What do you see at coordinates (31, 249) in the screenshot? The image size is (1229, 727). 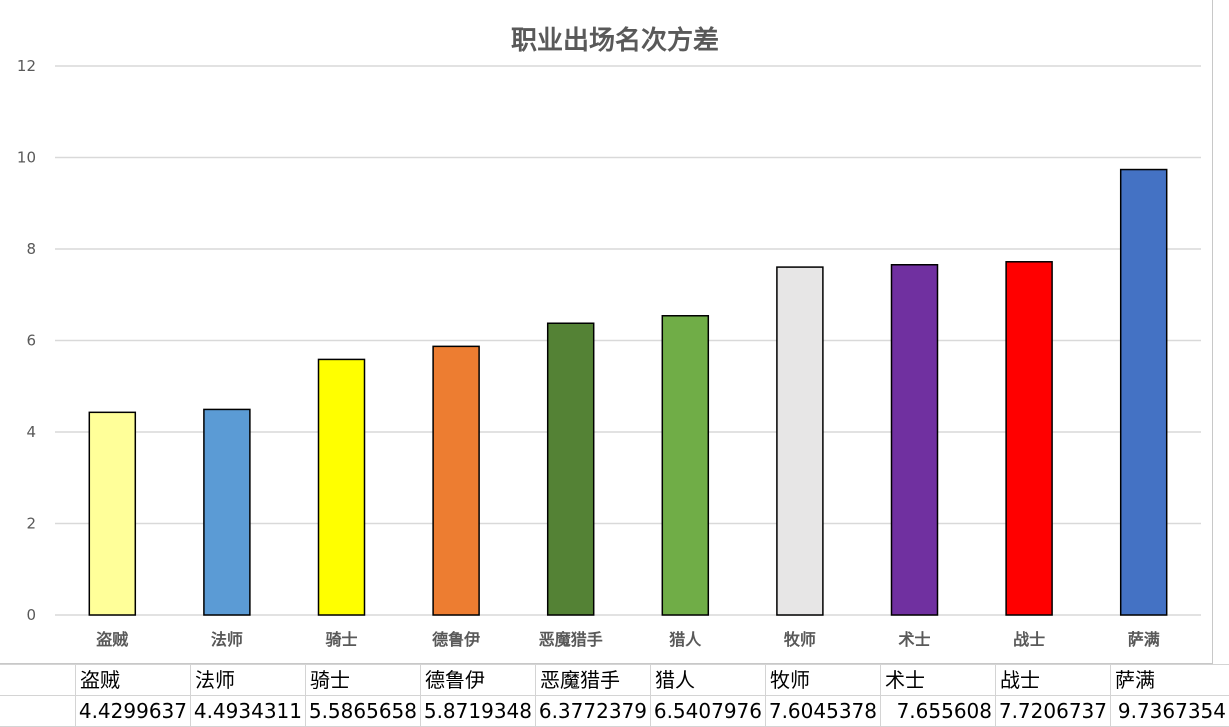 I see `y-tick-label: 8` at bounding box center [31, 249].